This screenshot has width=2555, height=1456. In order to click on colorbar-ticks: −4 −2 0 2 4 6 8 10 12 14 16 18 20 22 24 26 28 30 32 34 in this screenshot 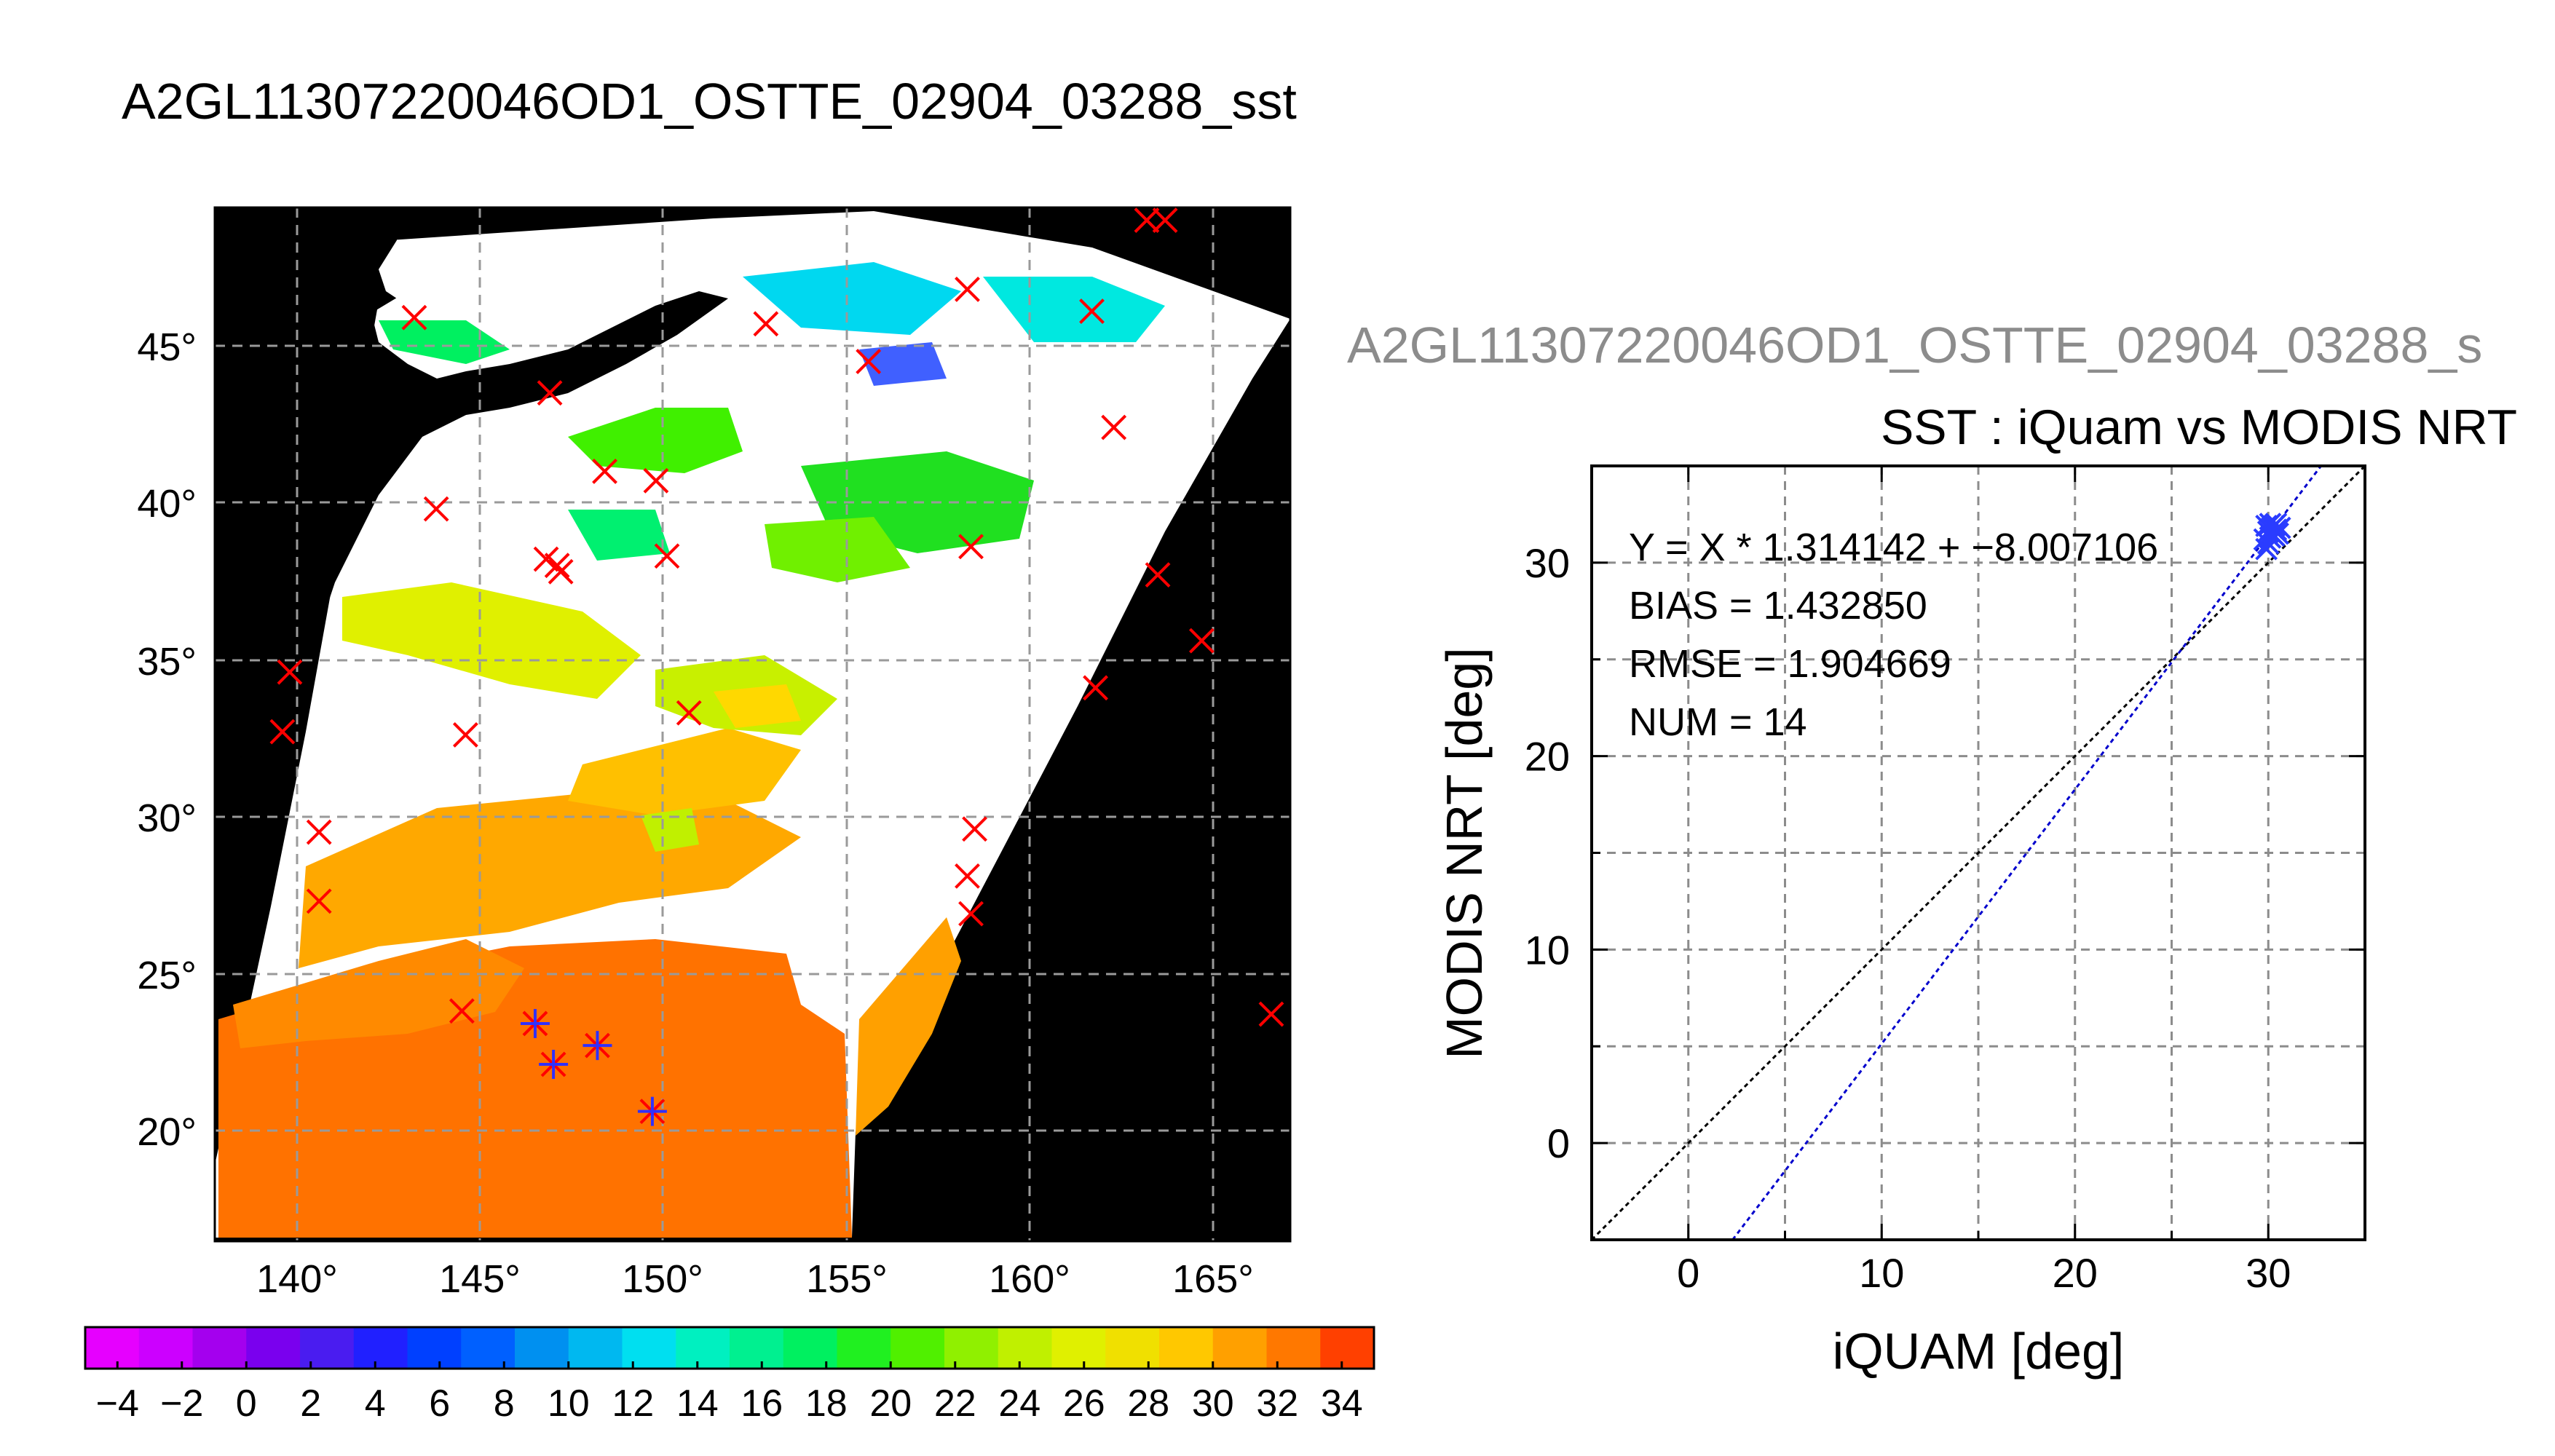, I will do `click(729, 1393)`.